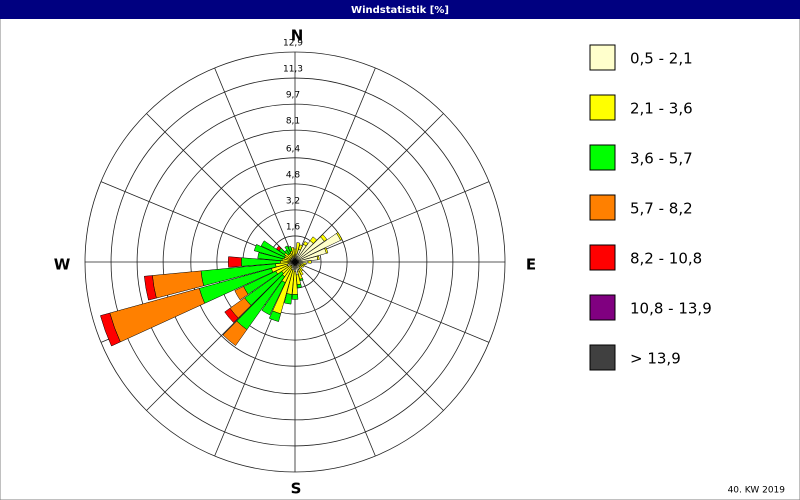 Image resolution: width=800 pixels, height=500 pixels. I want to click on compass-label: S, so click(296, 489).